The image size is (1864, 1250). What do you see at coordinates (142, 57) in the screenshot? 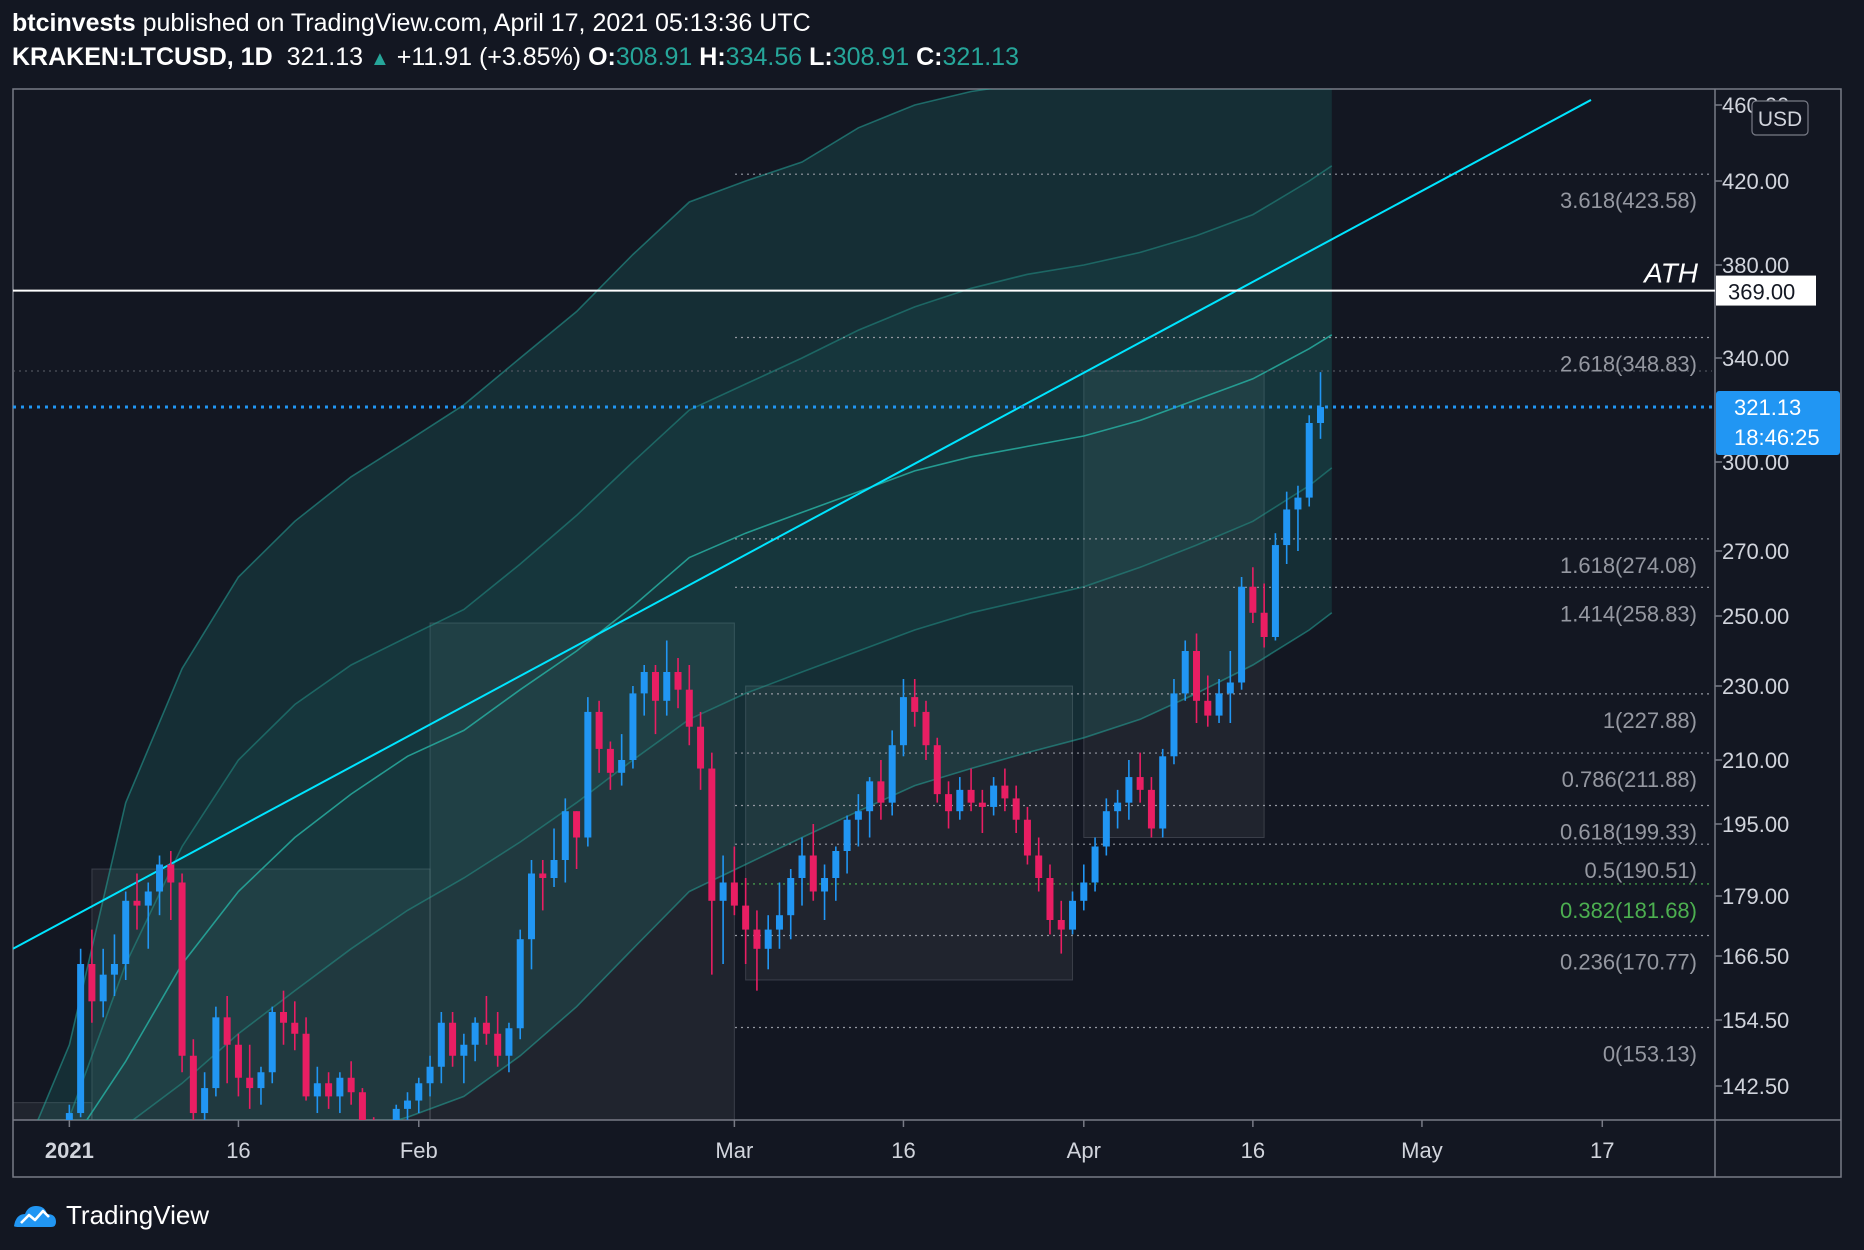
I see `symbol-label: KRAKEN:LTCUSD, 1D` at bounding box center [142, 57].